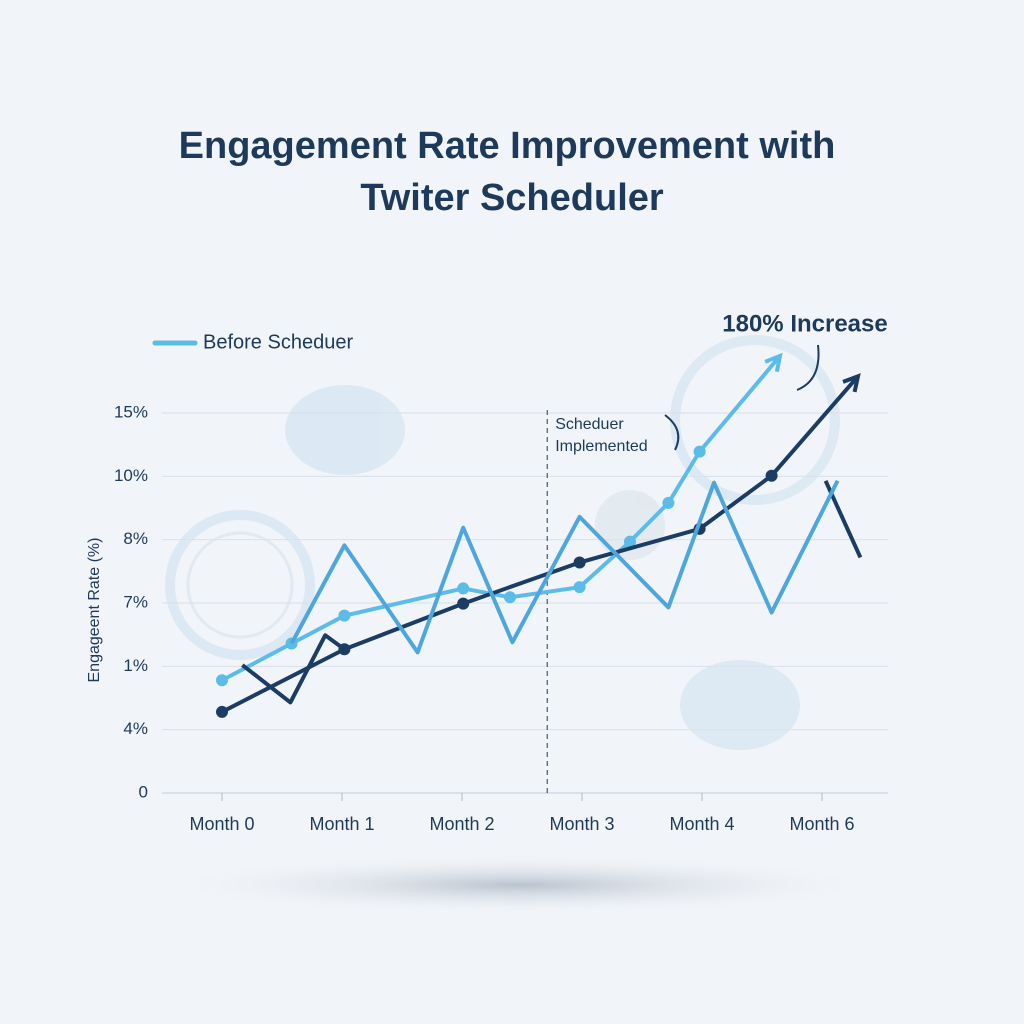  Describe the element at coordinates (507, 146) in the screenshot. I see `chart-title: Engagement Rate Improvement with` at that location.